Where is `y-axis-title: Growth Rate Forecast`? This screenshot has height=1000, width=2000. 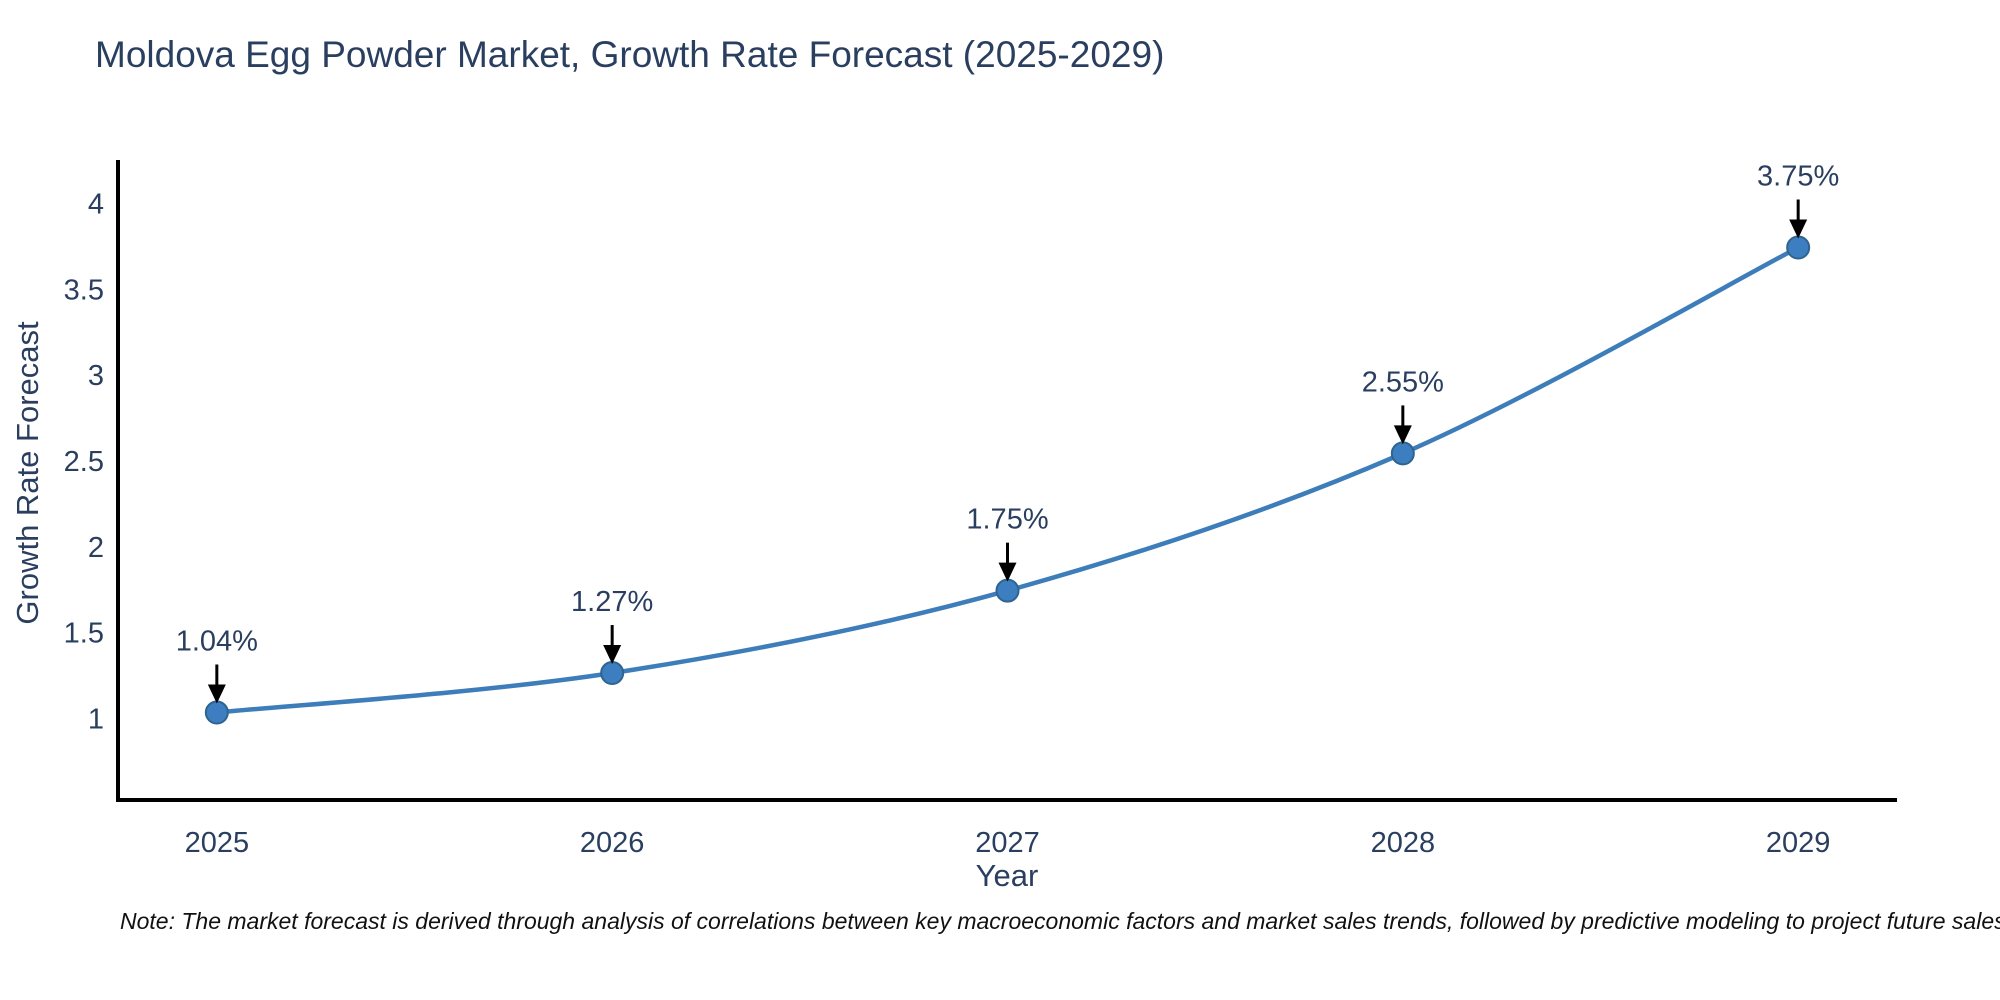 y-axis-title: Growth Rate Forecast is located at coordinates (27, 473).